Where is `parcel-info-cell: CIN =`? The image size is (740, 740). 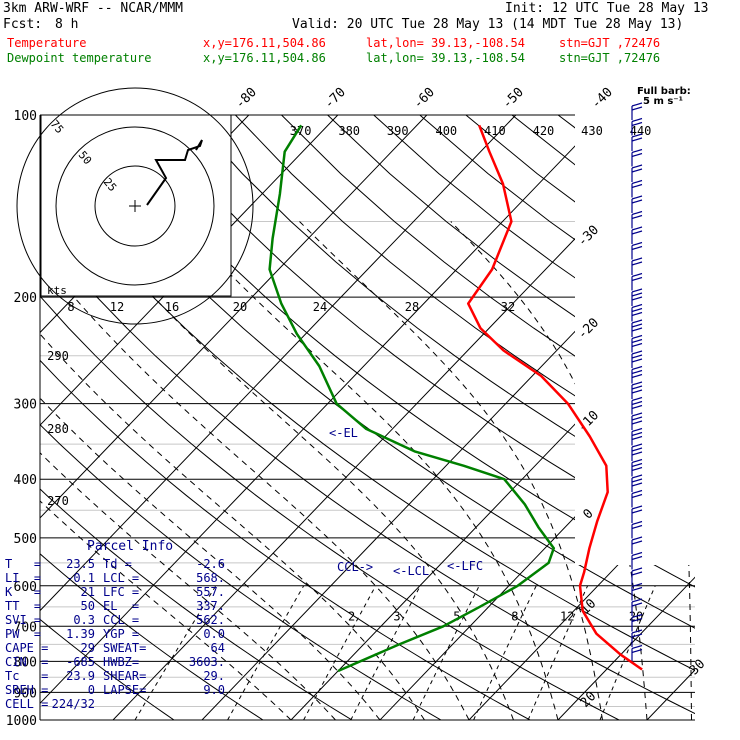 parcel-info-cell: CIN = is located at coordinates (27, 662).